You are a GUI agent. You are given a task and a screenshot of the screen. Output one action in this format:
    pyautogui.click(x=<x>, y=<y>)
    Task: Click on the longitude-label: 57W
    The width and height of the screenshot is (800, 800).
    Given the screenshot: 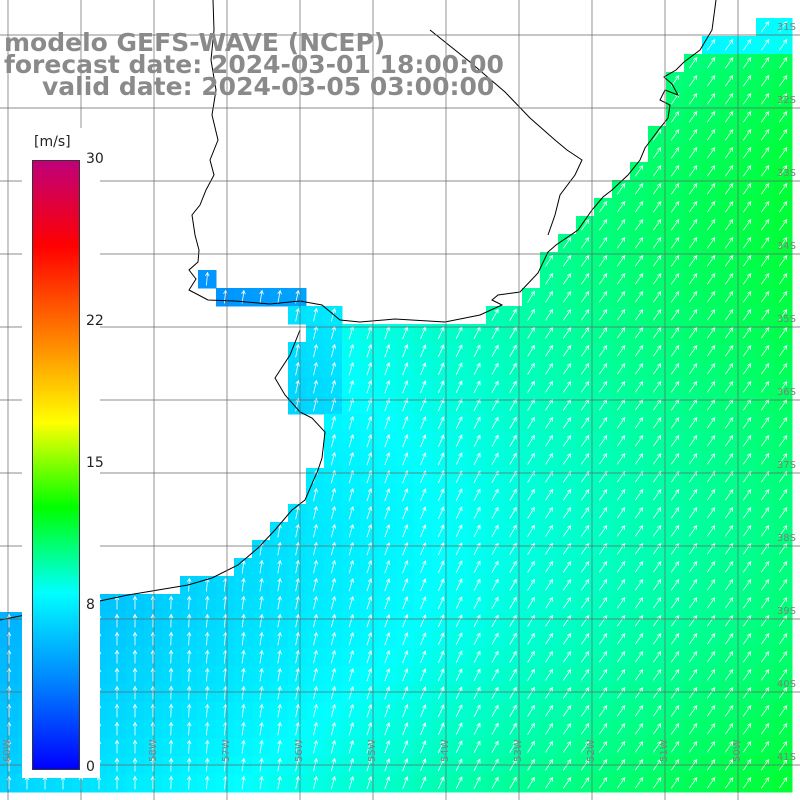 What is the action you would take?
    pyautogui.click(x=226, y=750)
    